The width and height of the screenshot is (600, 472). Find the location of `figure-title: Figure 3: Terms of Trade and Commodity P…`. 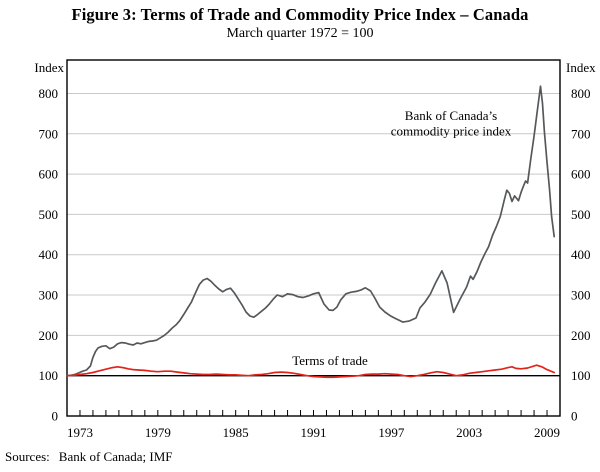

figure-title: Figure 3: Terms of Trade and Commodity P… is located at coordinates (300, 14).